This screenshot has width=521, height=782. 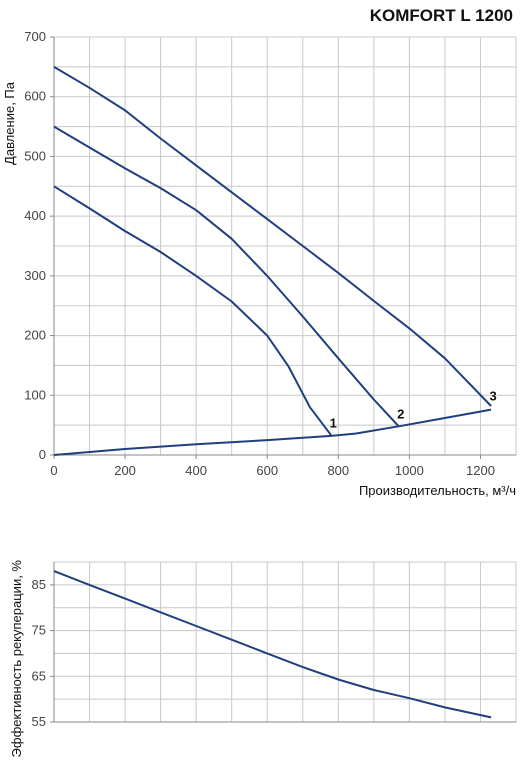 What do you see at coordinates (437, 490) in the screenshot?
I see `x-axis-label: Производительность, м³/ч` at bounding box center [437, 490].